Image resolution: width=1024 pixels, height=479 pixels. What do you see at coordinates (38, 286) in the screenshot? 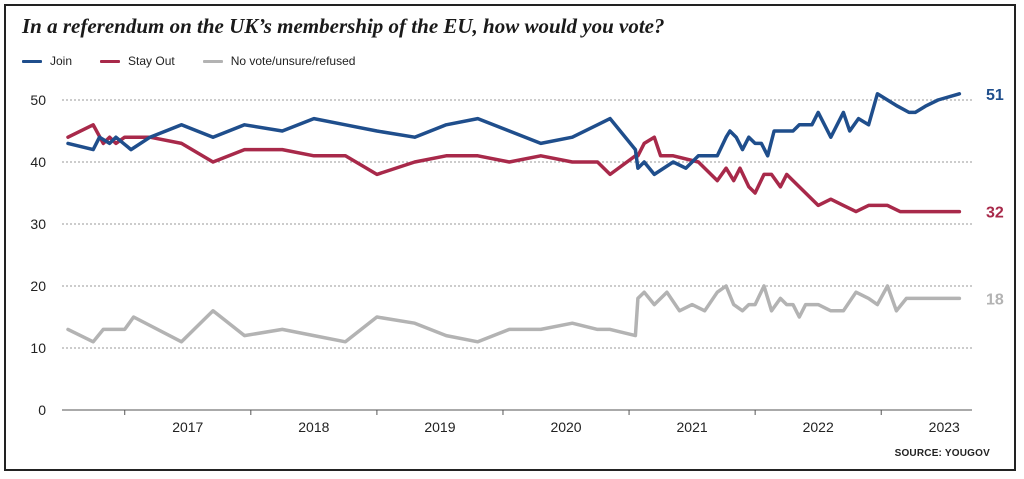
I see `y-tick-label-20: 20` at bounding box center [38, 286].